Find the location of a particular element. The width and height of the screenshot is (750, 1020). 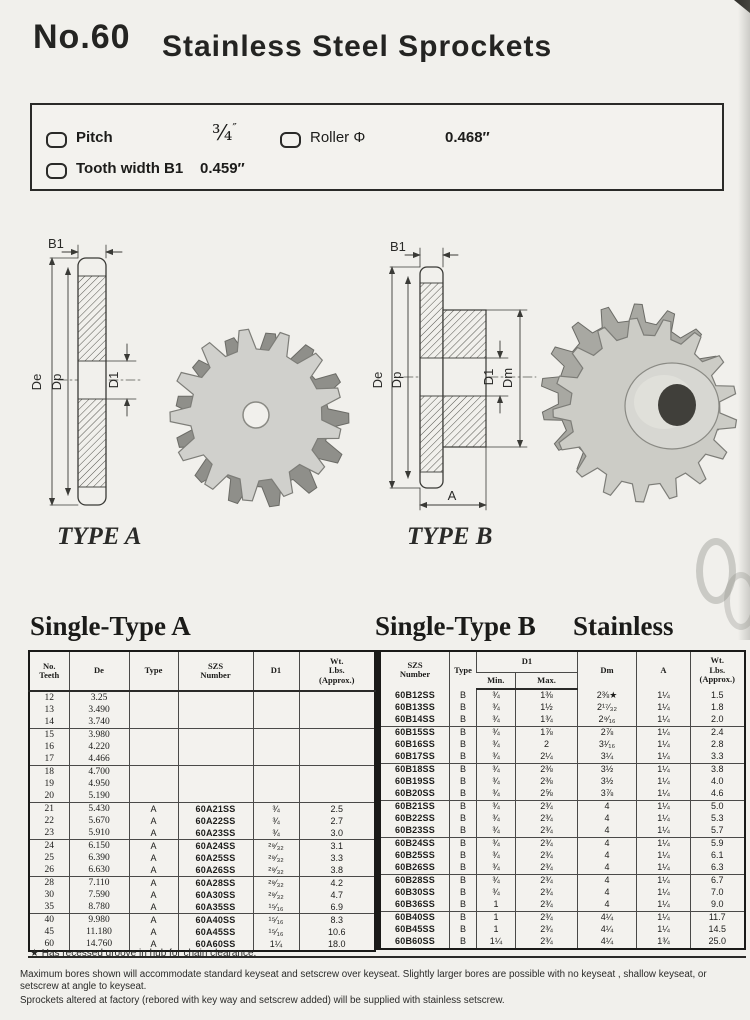

table-row: 22 5.670 A 60A22SS ¾ 2.7 is located at coordinates (202, 821).